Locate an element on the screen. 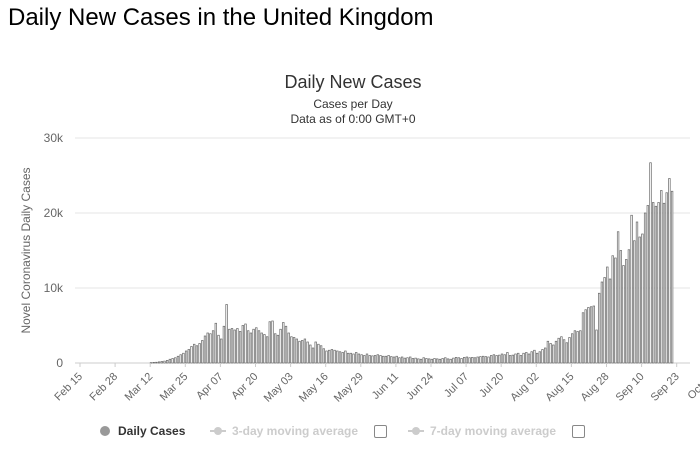  7-day-average-checkbox is located at coordinates (579, 431).